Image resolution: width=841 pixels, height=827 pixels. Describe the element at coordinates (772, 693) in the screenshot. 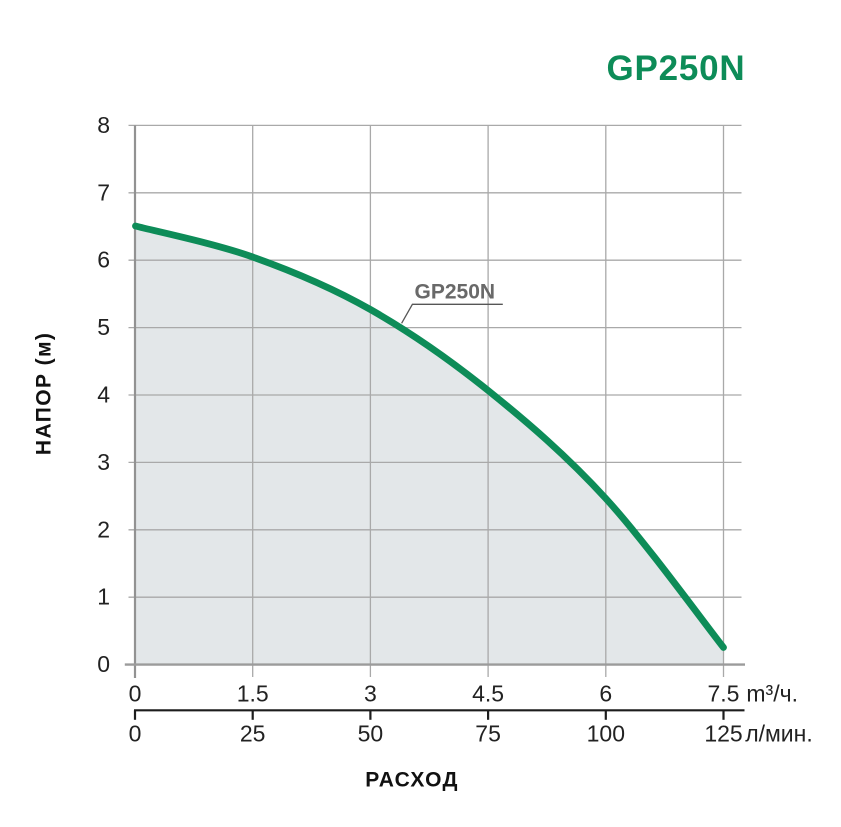

I see `svg-text: m³/ч.` at that location.